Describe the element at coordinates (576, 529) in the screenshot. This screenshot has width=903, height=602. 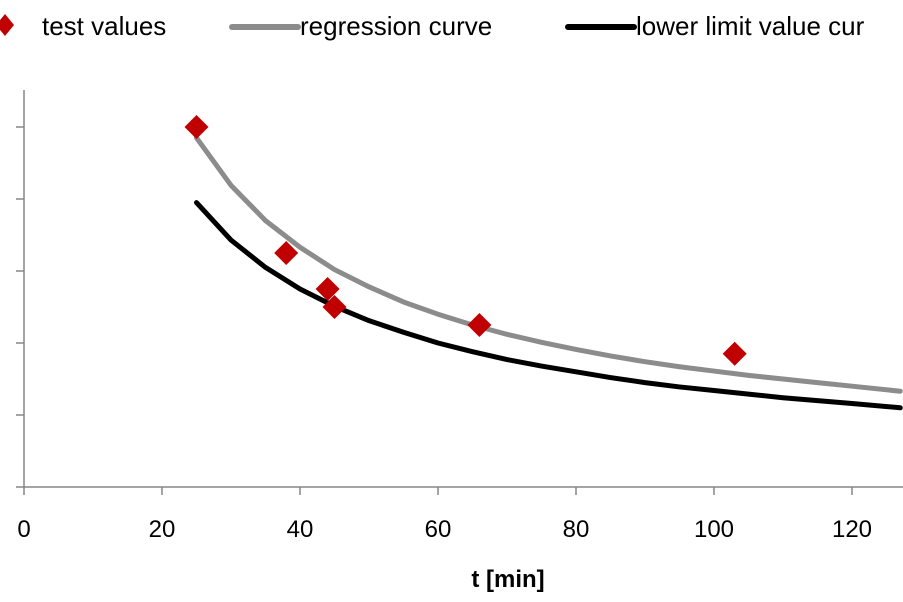
I see `x-tick-label-80: 80` at that location.